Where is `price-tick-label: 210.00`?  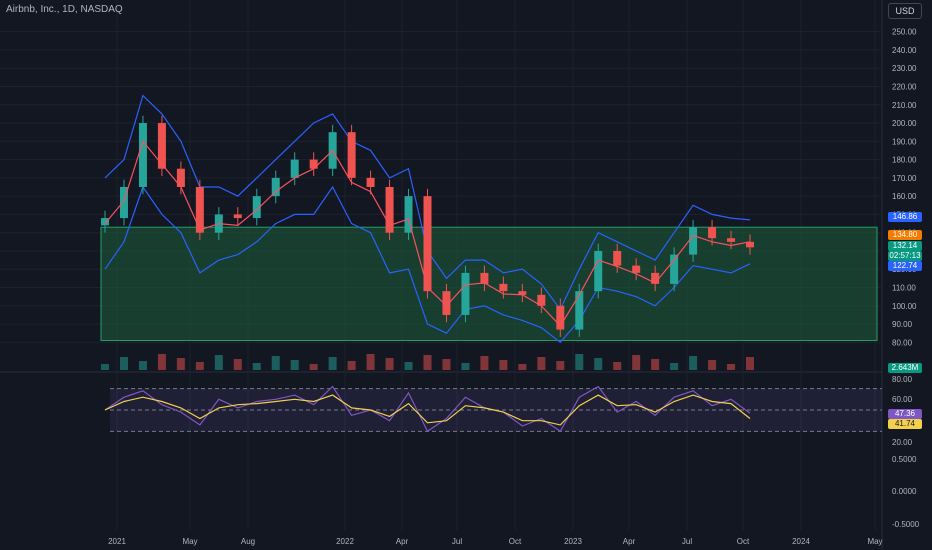 price-tick-label: 210.00 is located at coordinates (904, 105).